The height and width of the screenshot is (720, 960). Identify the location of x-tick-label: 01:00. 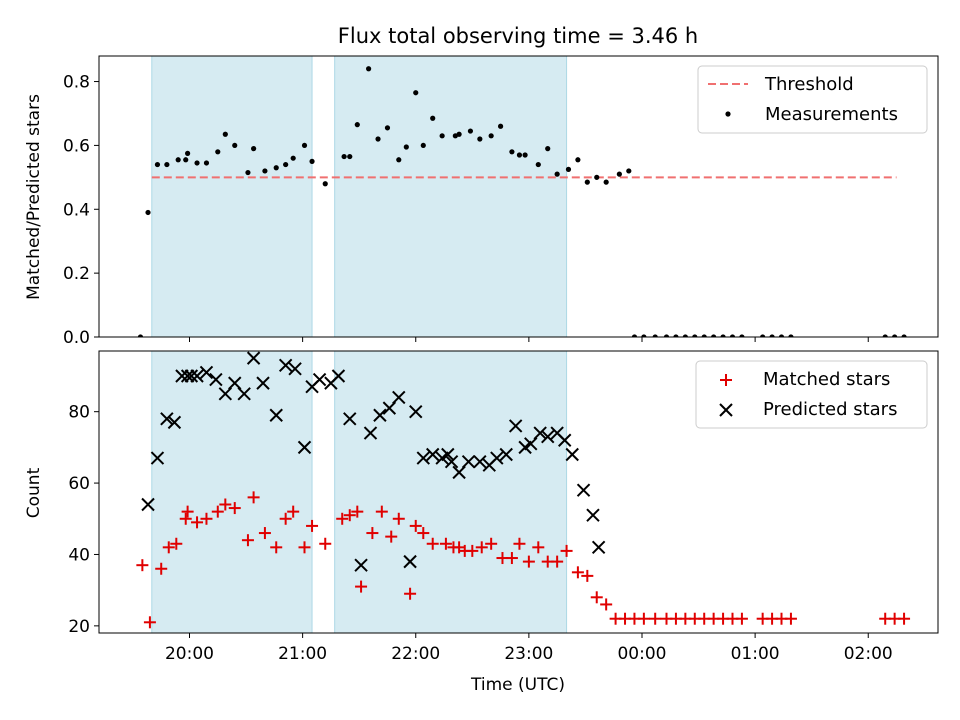
(755, 654).